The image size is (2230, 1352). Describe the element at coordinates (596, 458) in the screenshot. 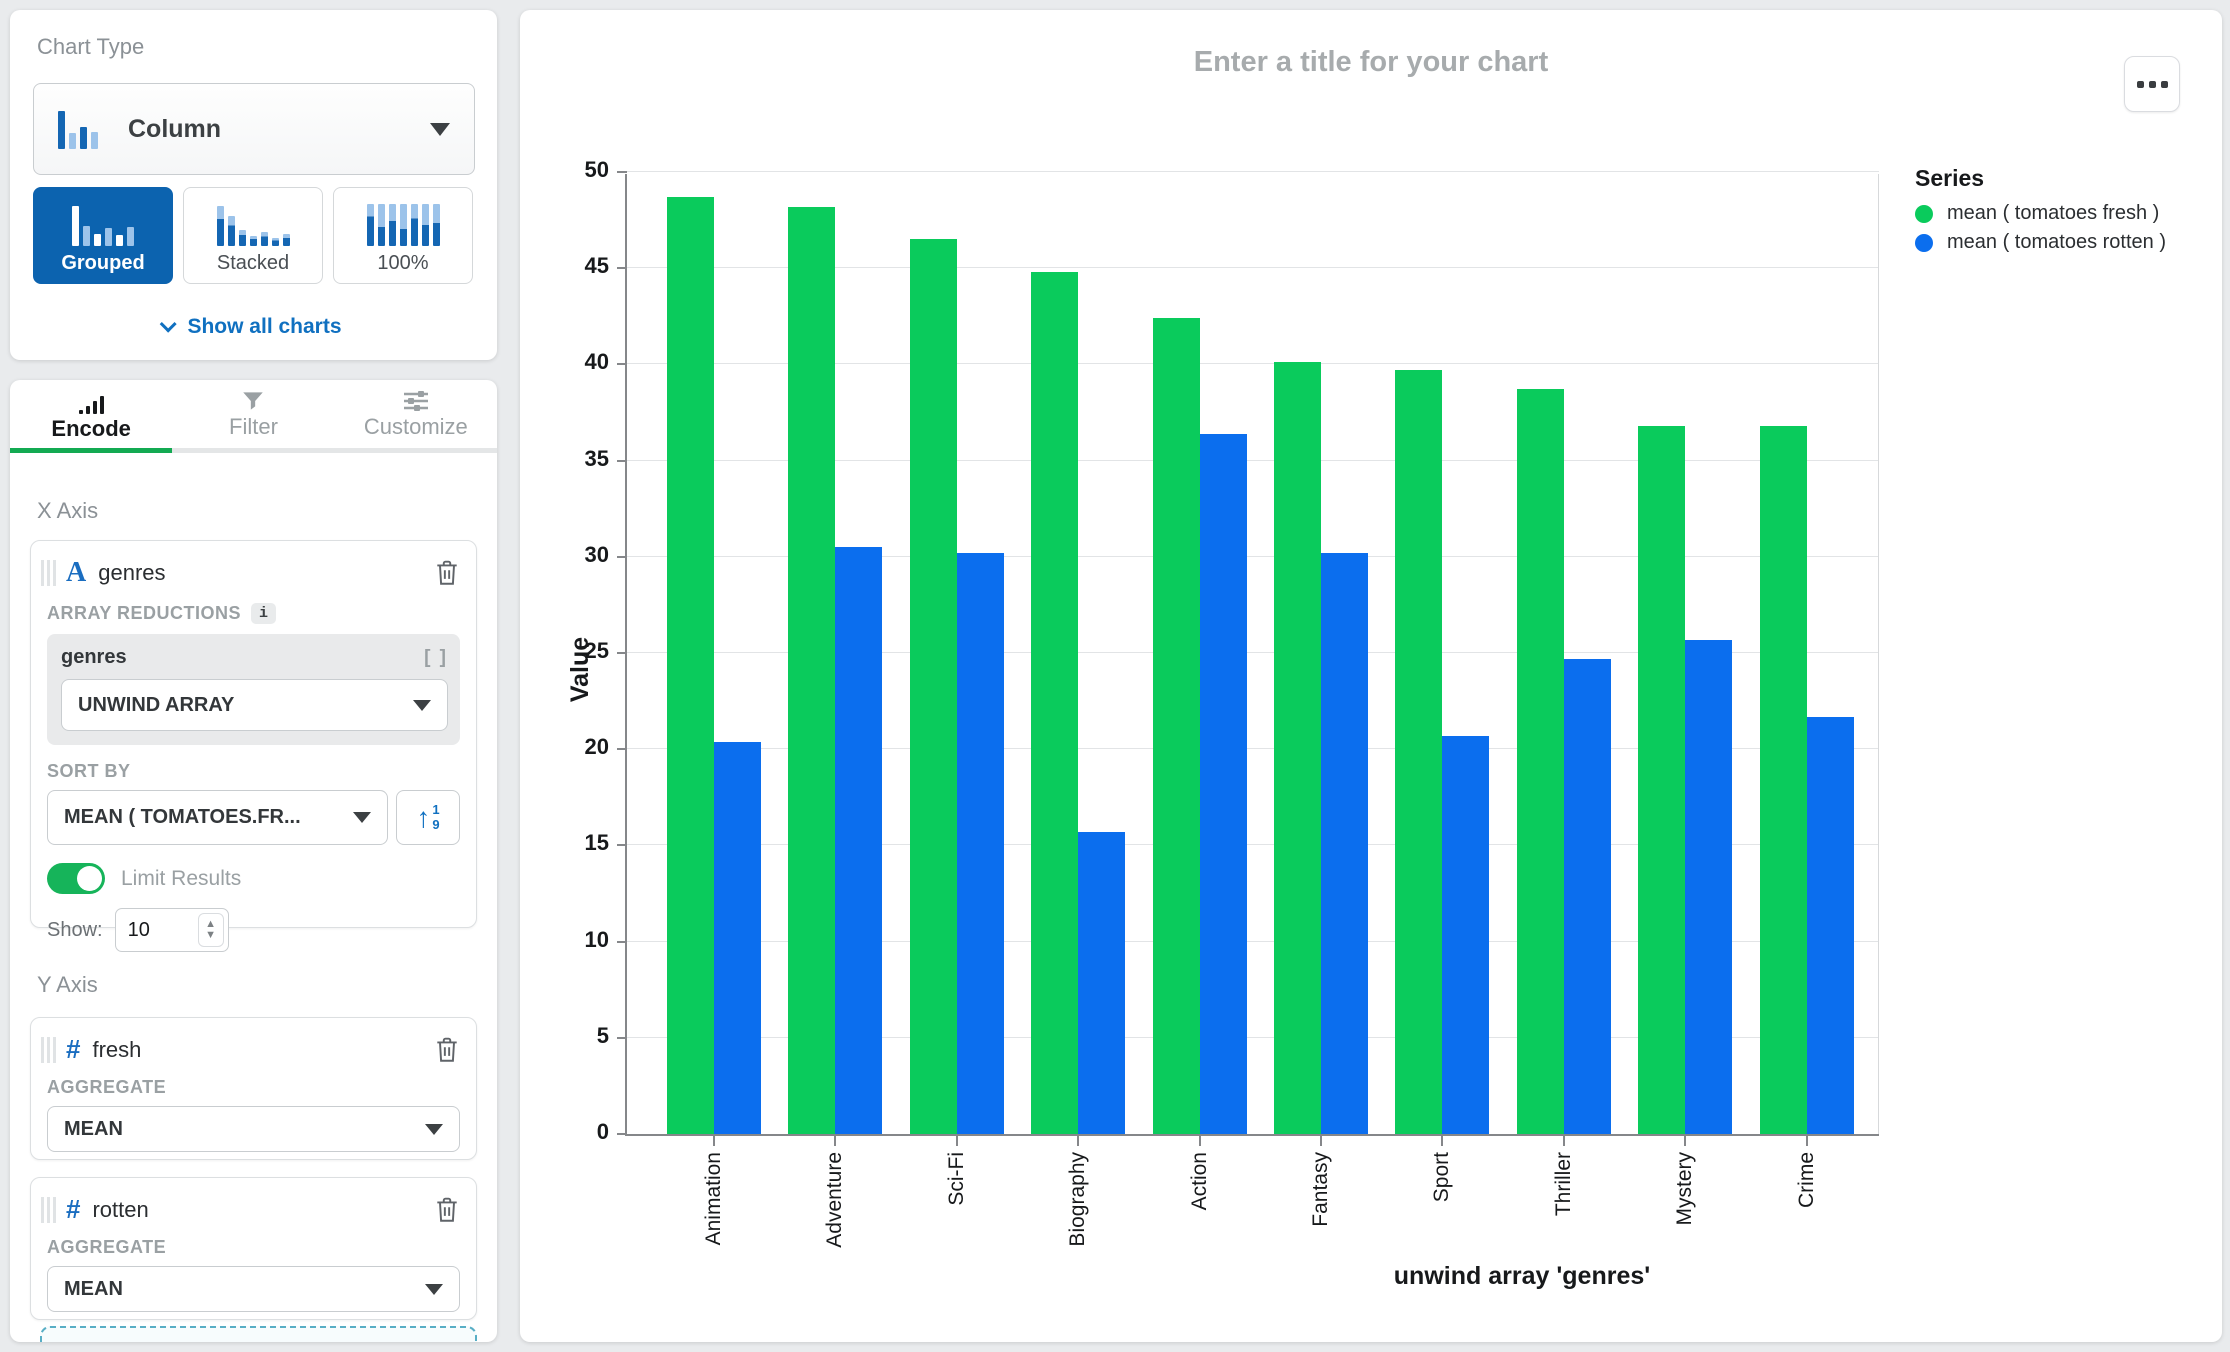

I see `y-tick-label: 35` at that location.